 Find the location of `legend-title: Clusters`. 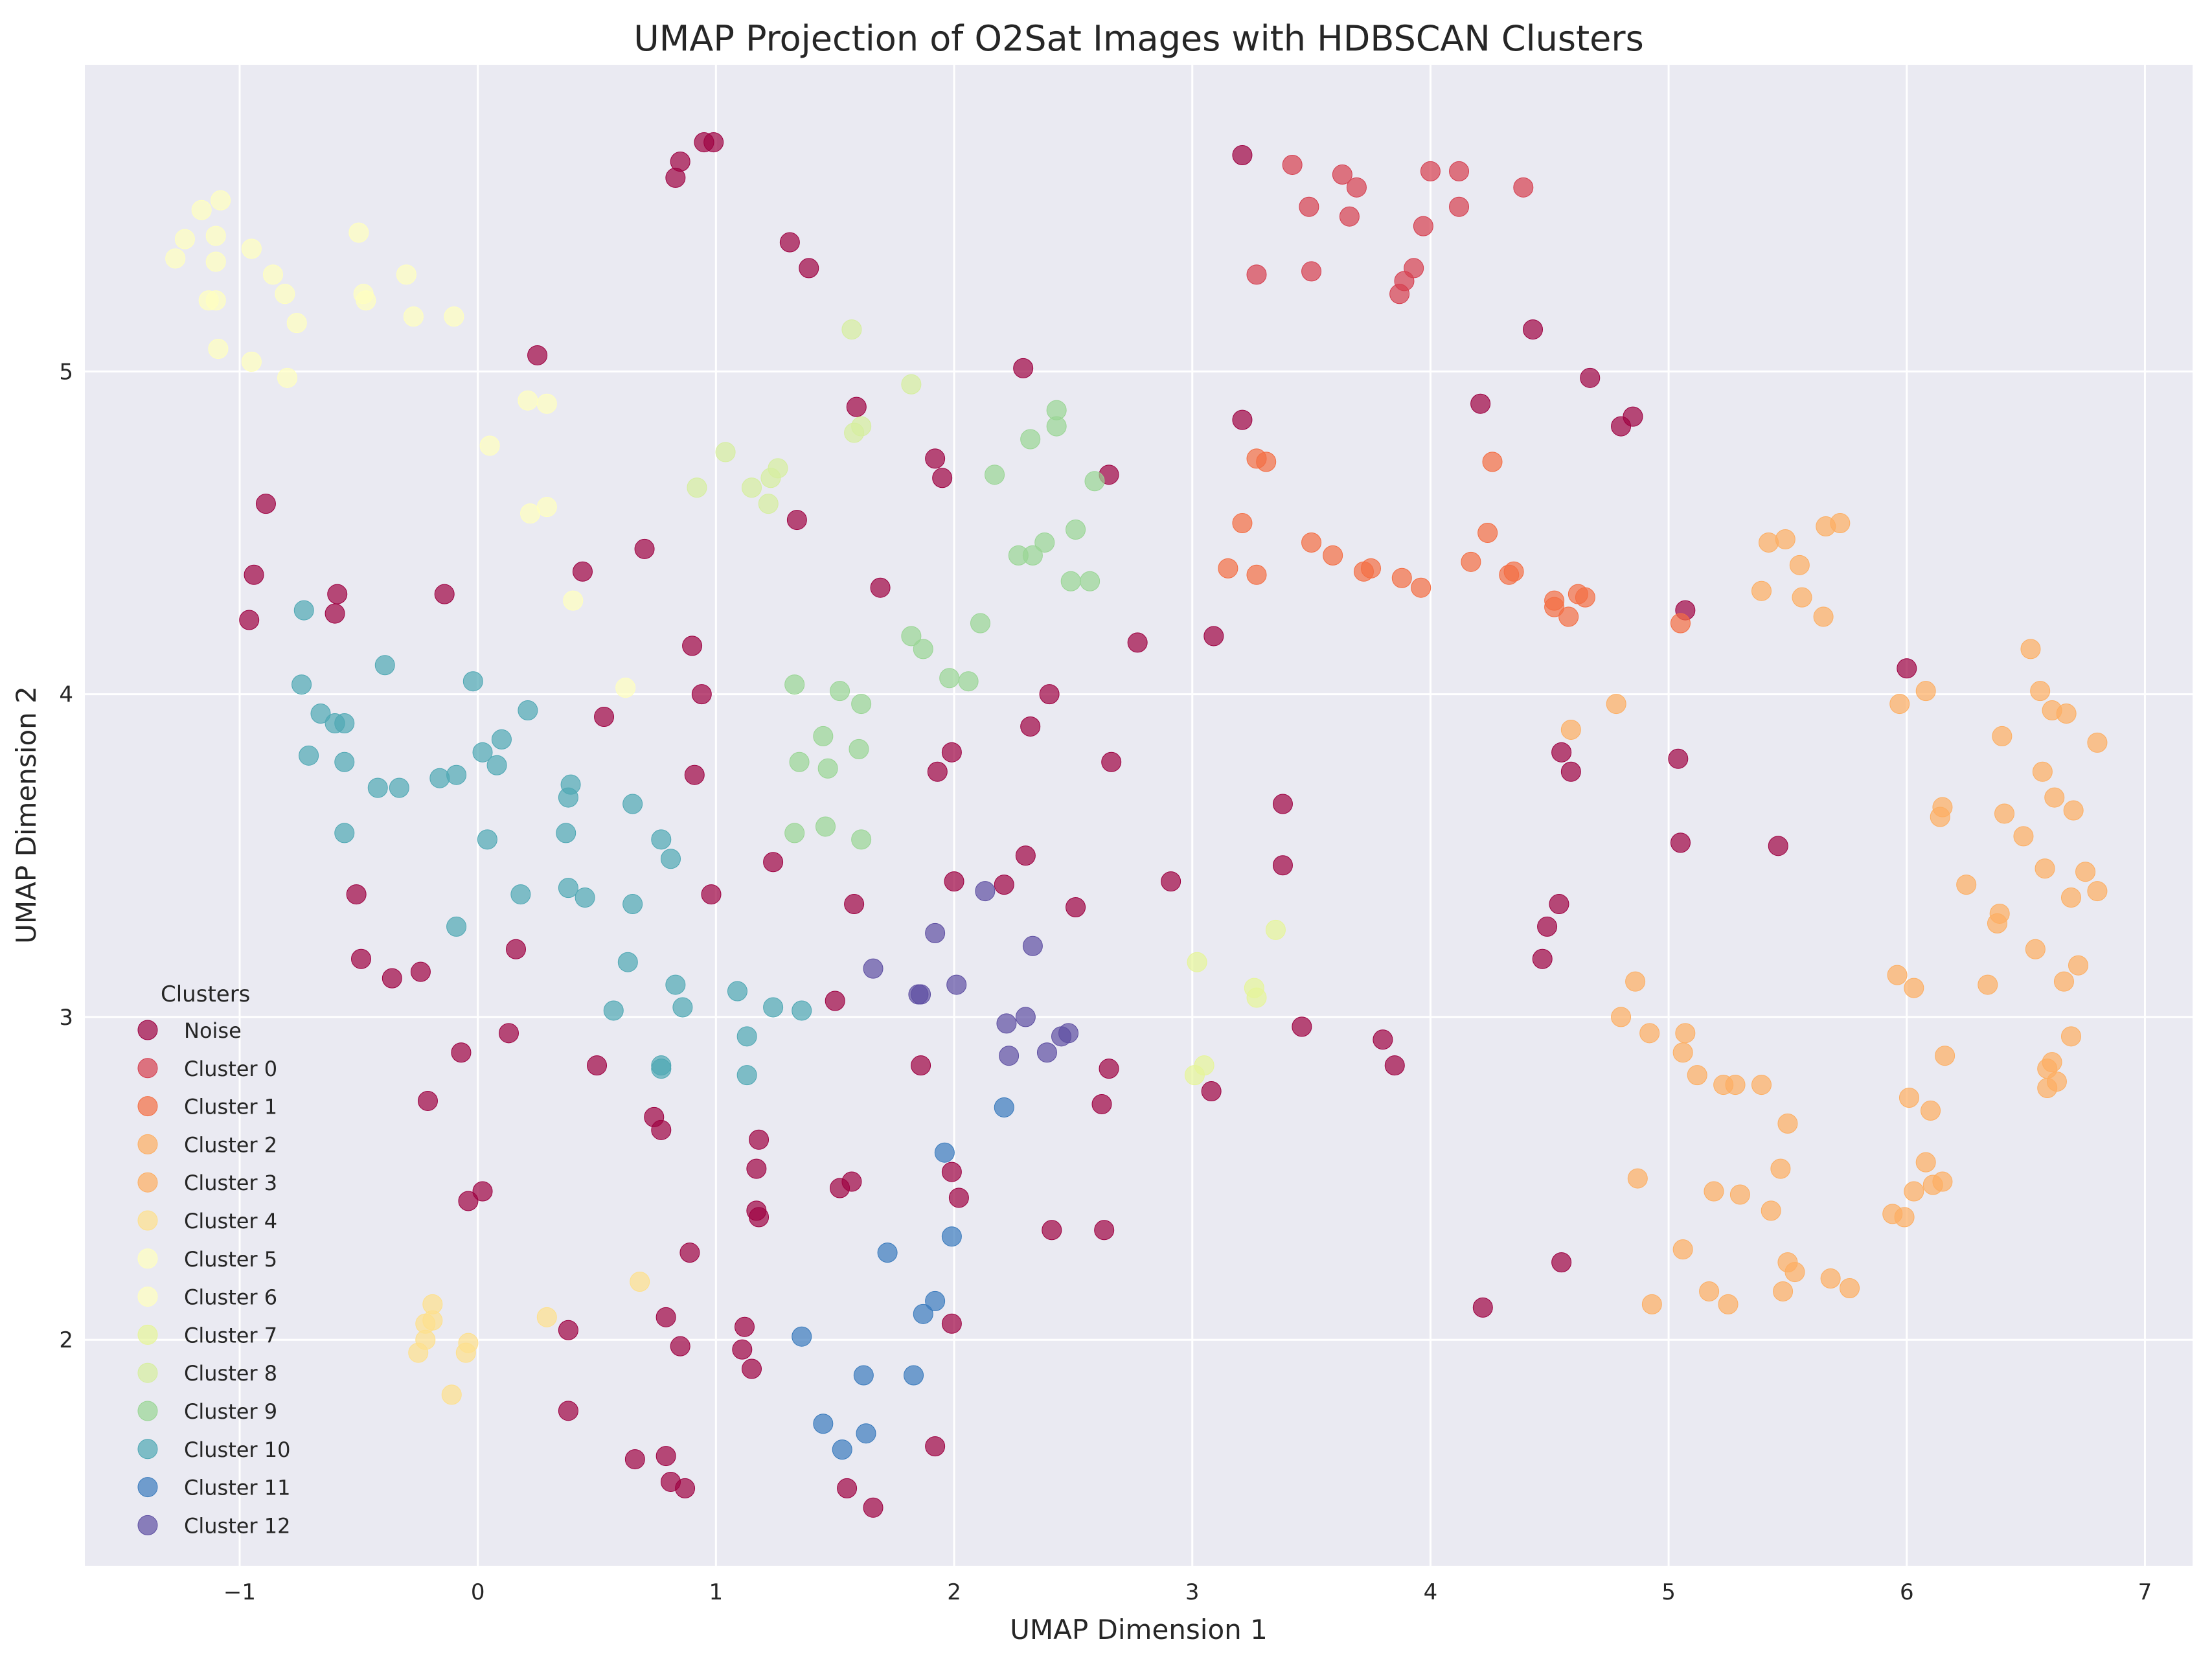

legend-title: Clusters is located at coordinates (205, 994).